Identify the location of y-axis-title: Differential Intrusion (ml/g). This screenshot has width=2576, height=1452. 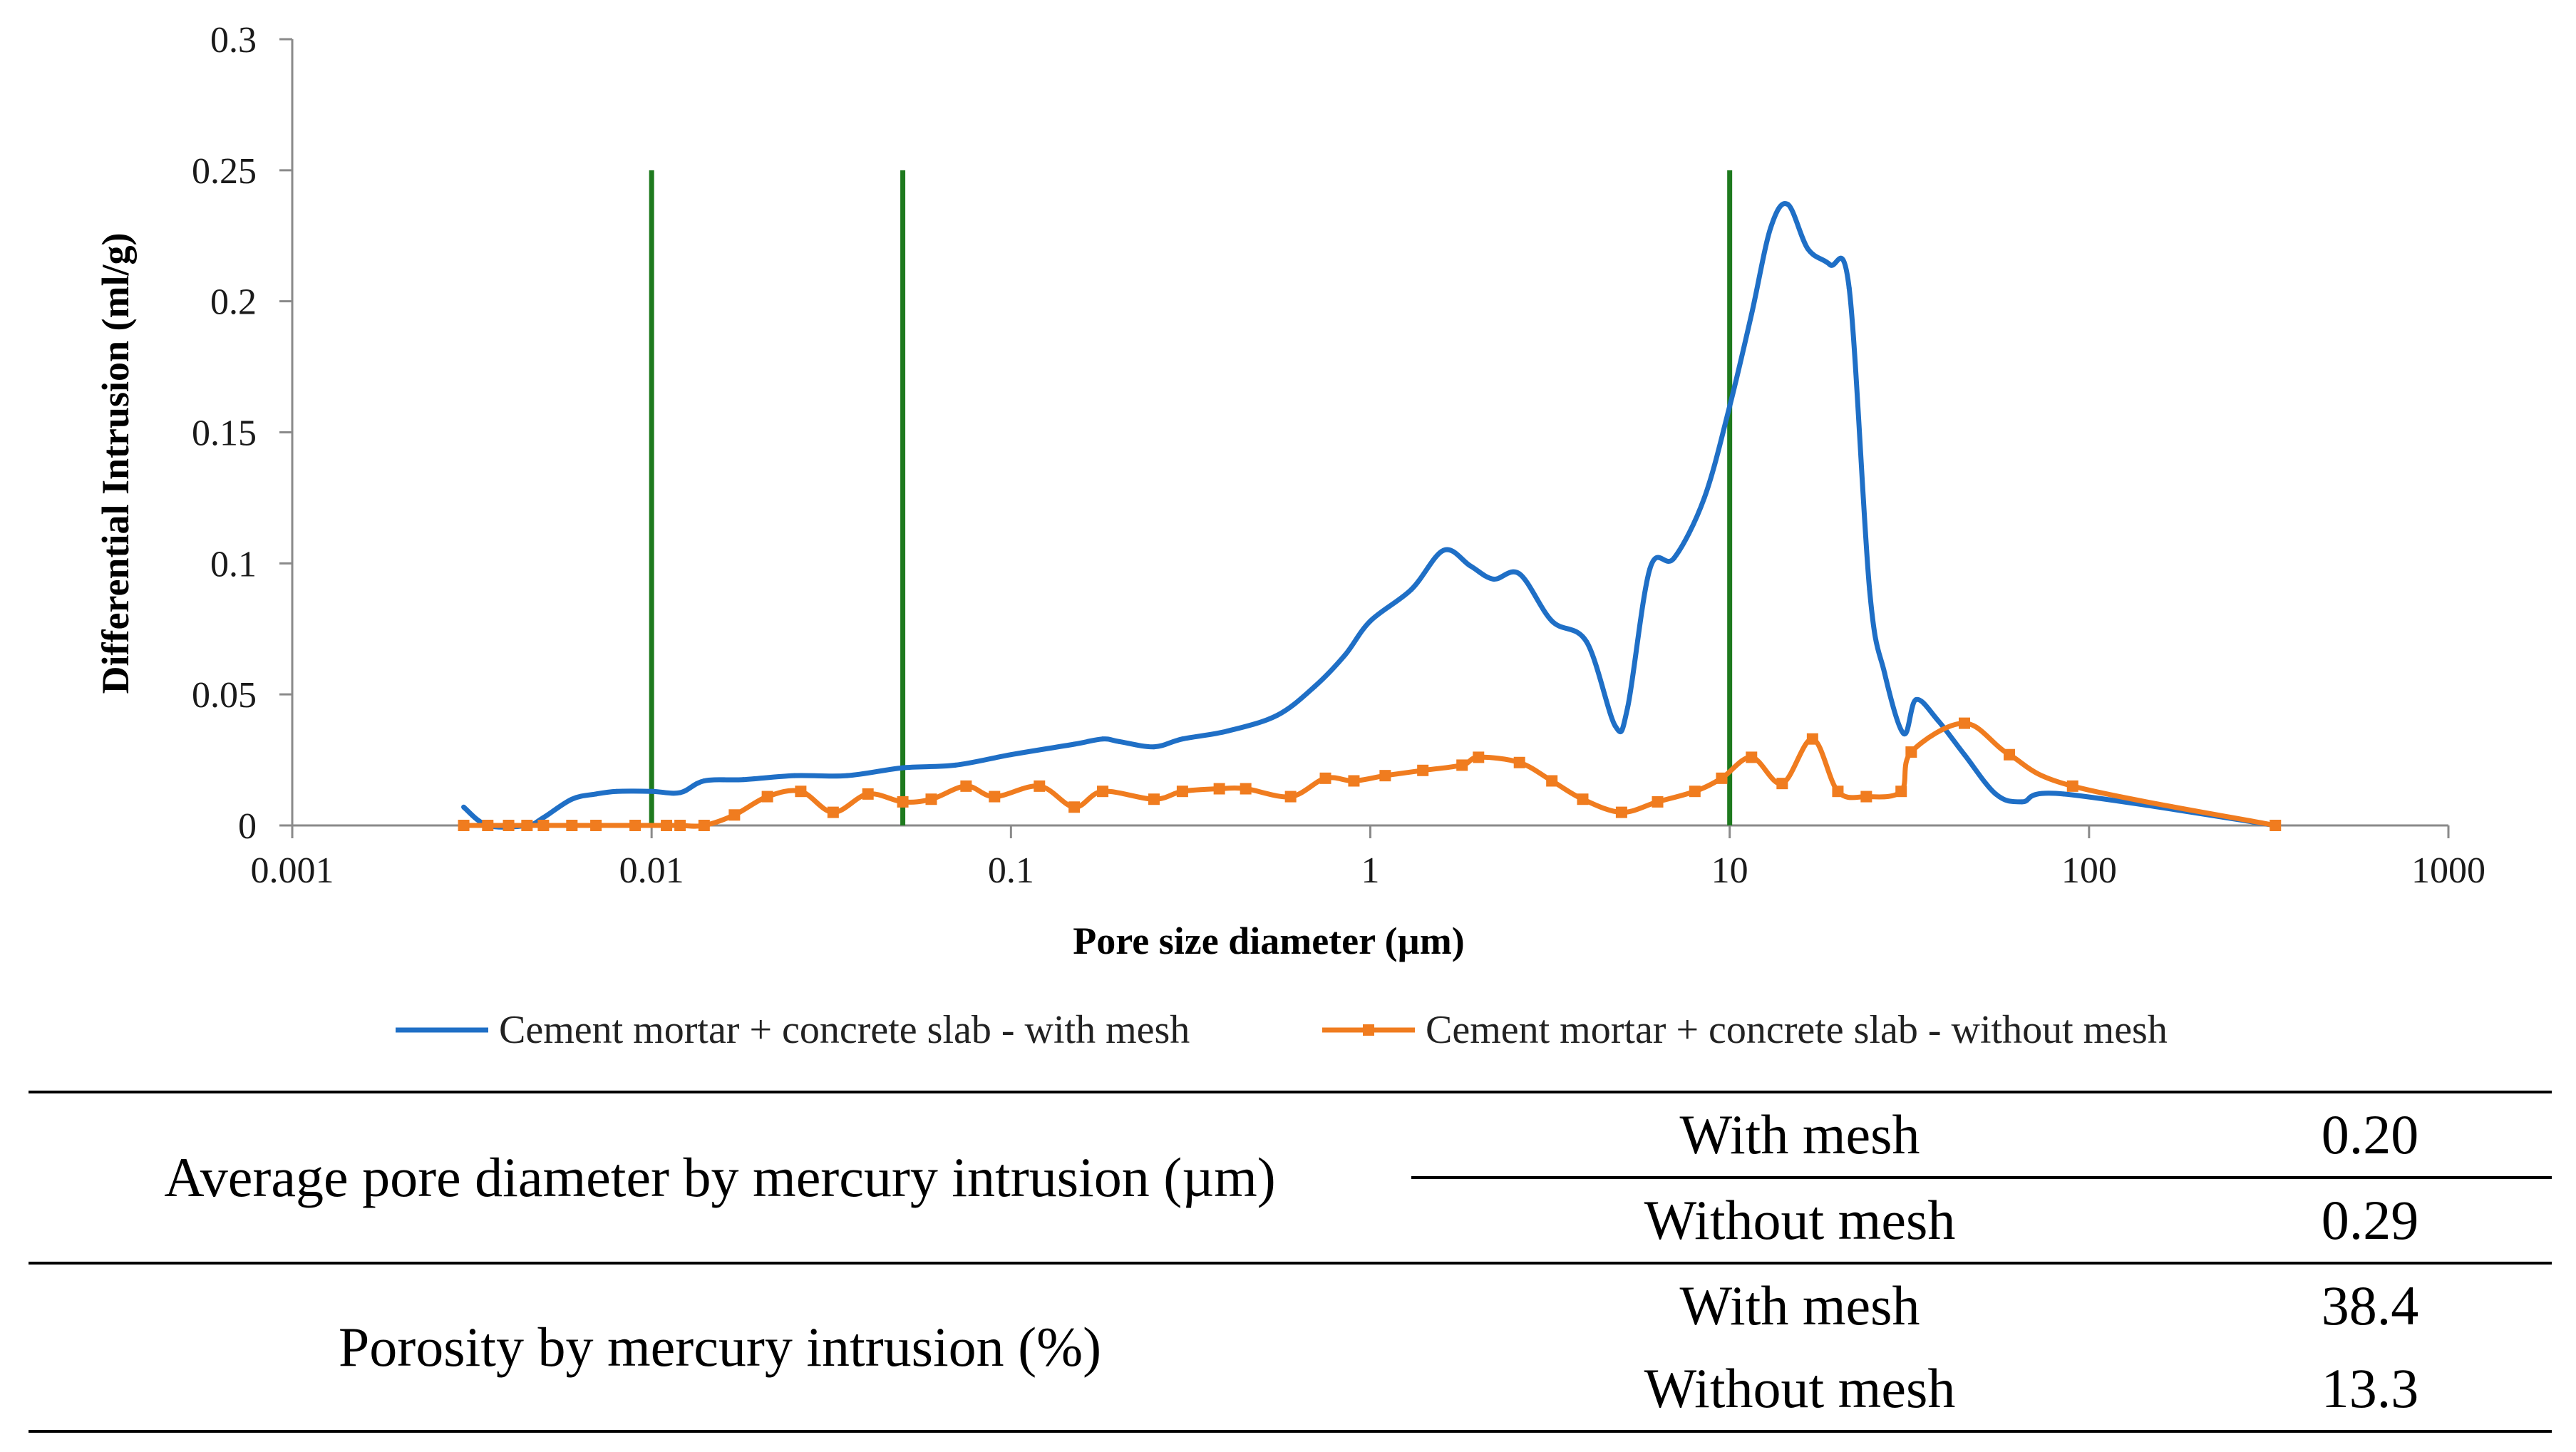
(115, 464).